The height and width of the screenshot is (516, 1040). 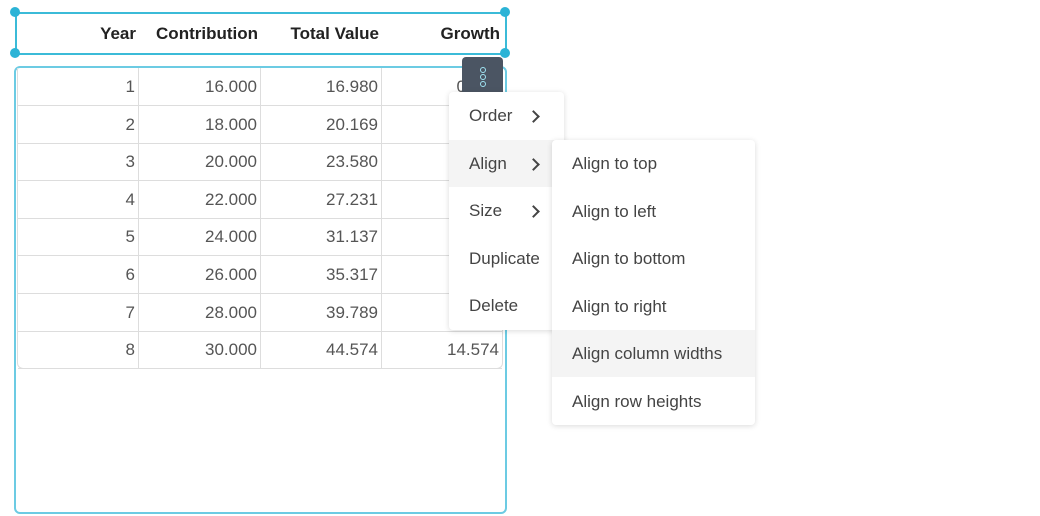 What do you see at coordinates (231, 86) in the screenshot?
I see `table-cell: 16.000` at bounding box center [231, 86].